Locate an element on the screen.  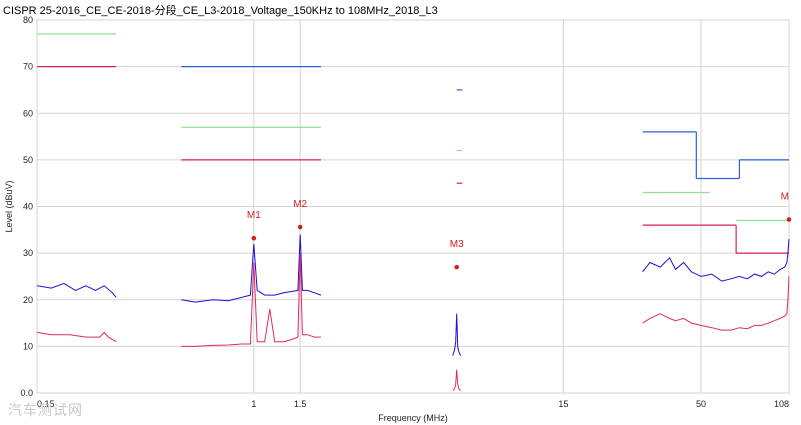
y-tick-label: 40 is located at coordinates (28, 207).